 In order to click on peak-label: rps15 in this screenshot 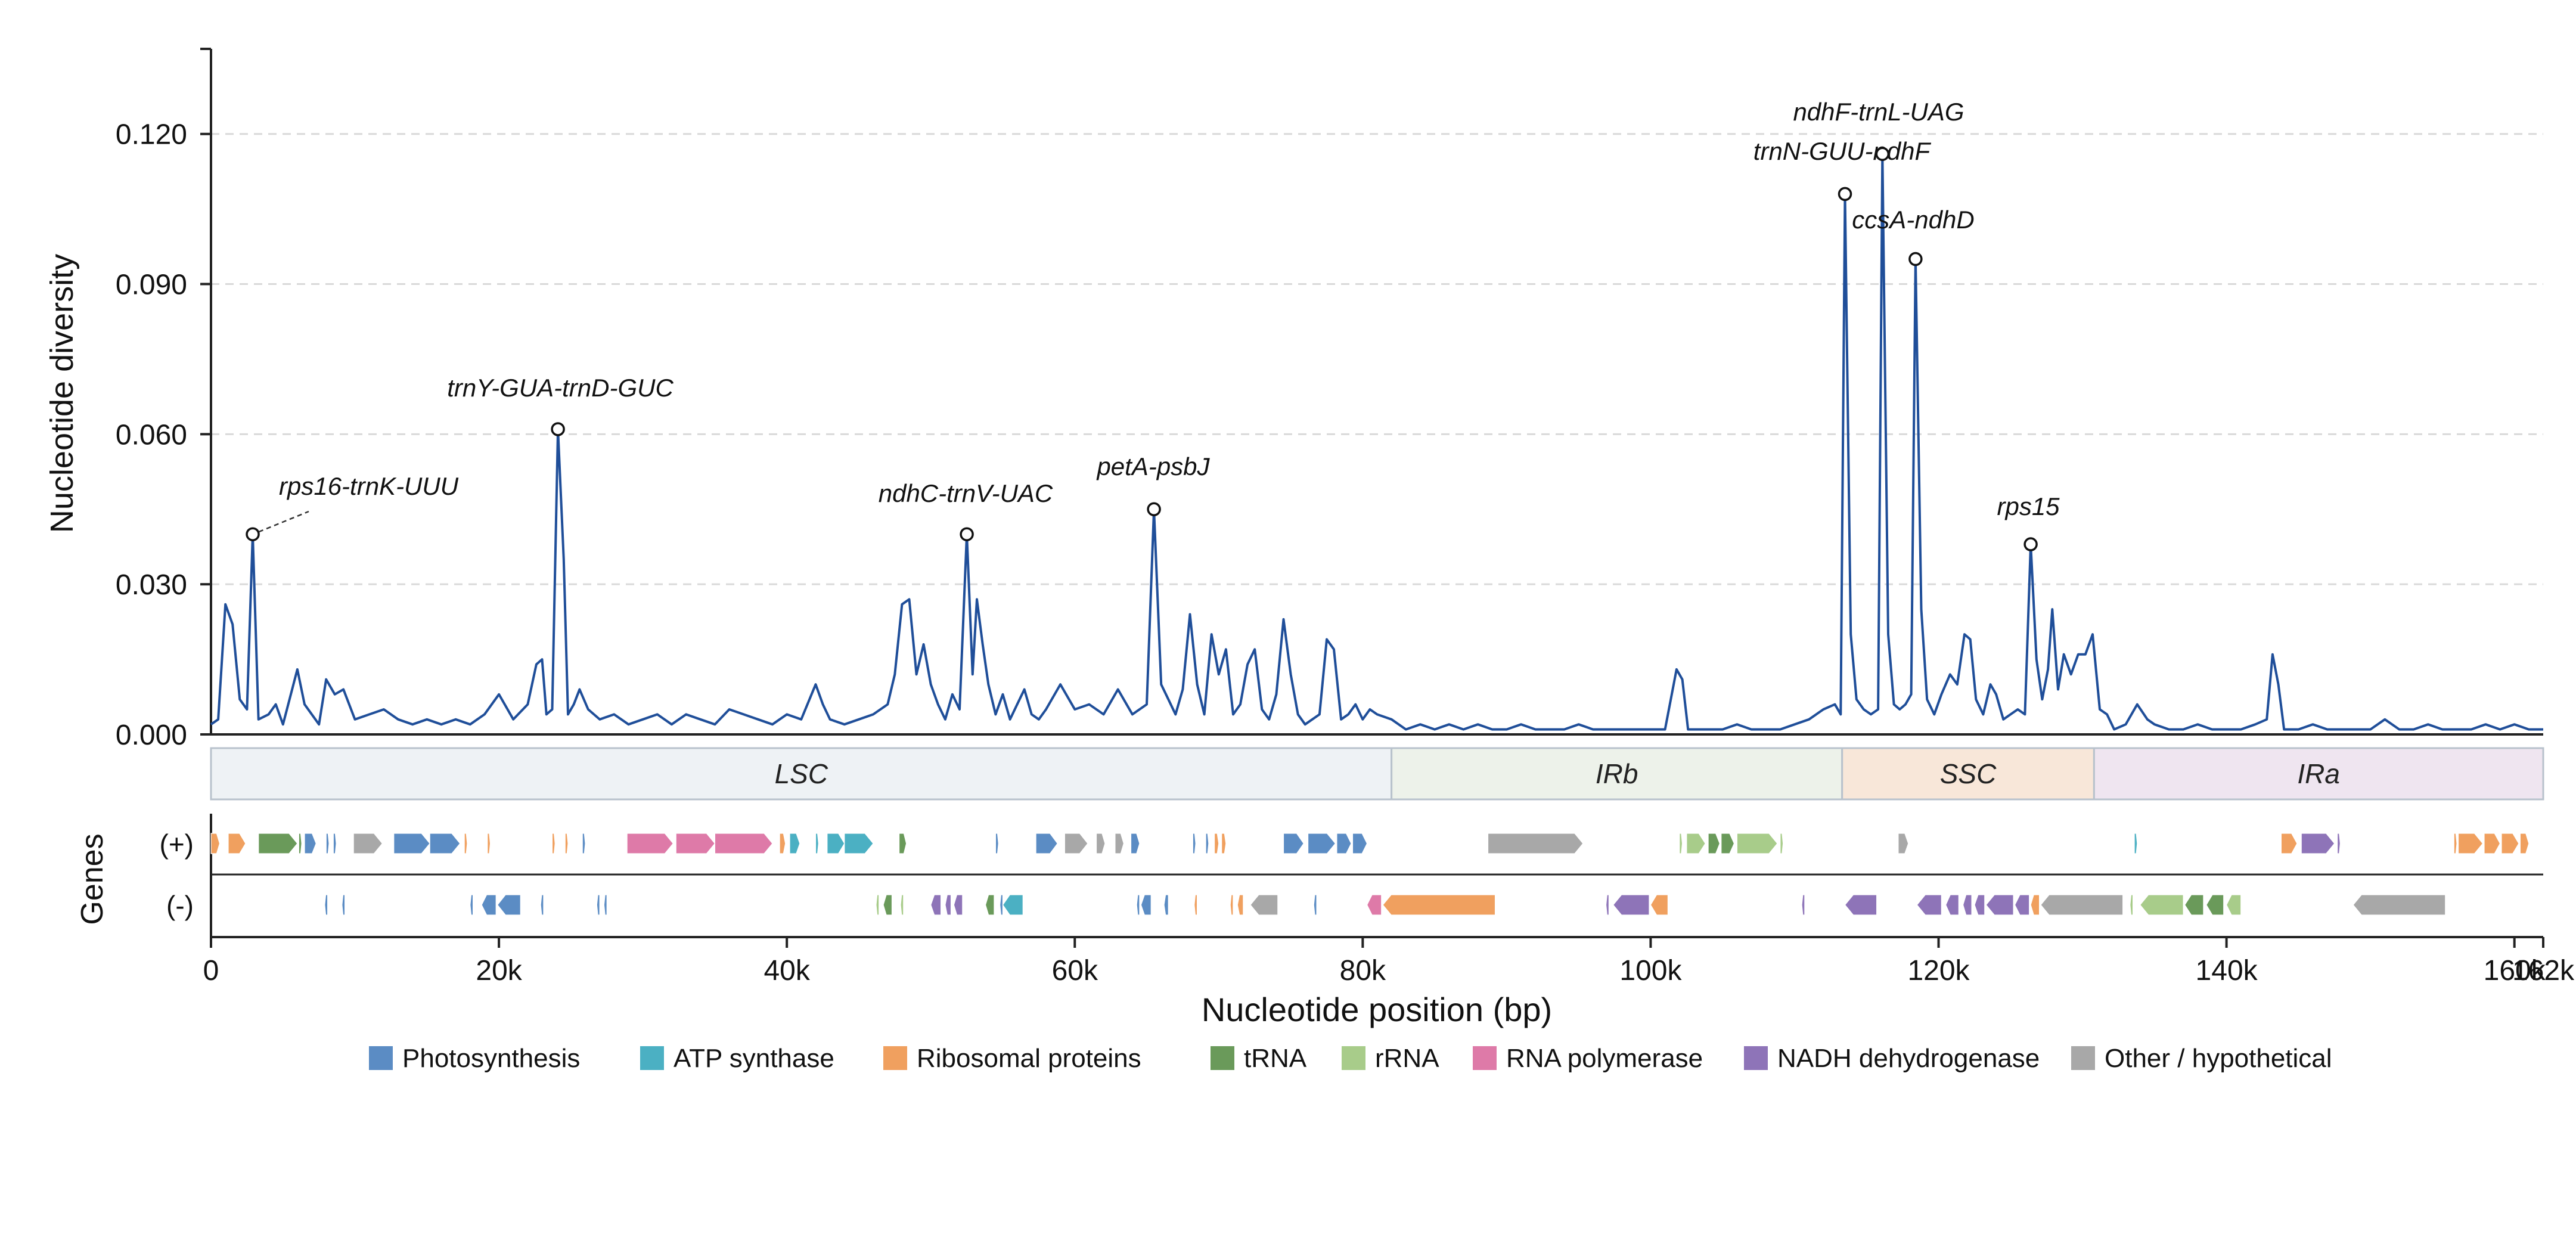, I will do `click(2028, 506)`.